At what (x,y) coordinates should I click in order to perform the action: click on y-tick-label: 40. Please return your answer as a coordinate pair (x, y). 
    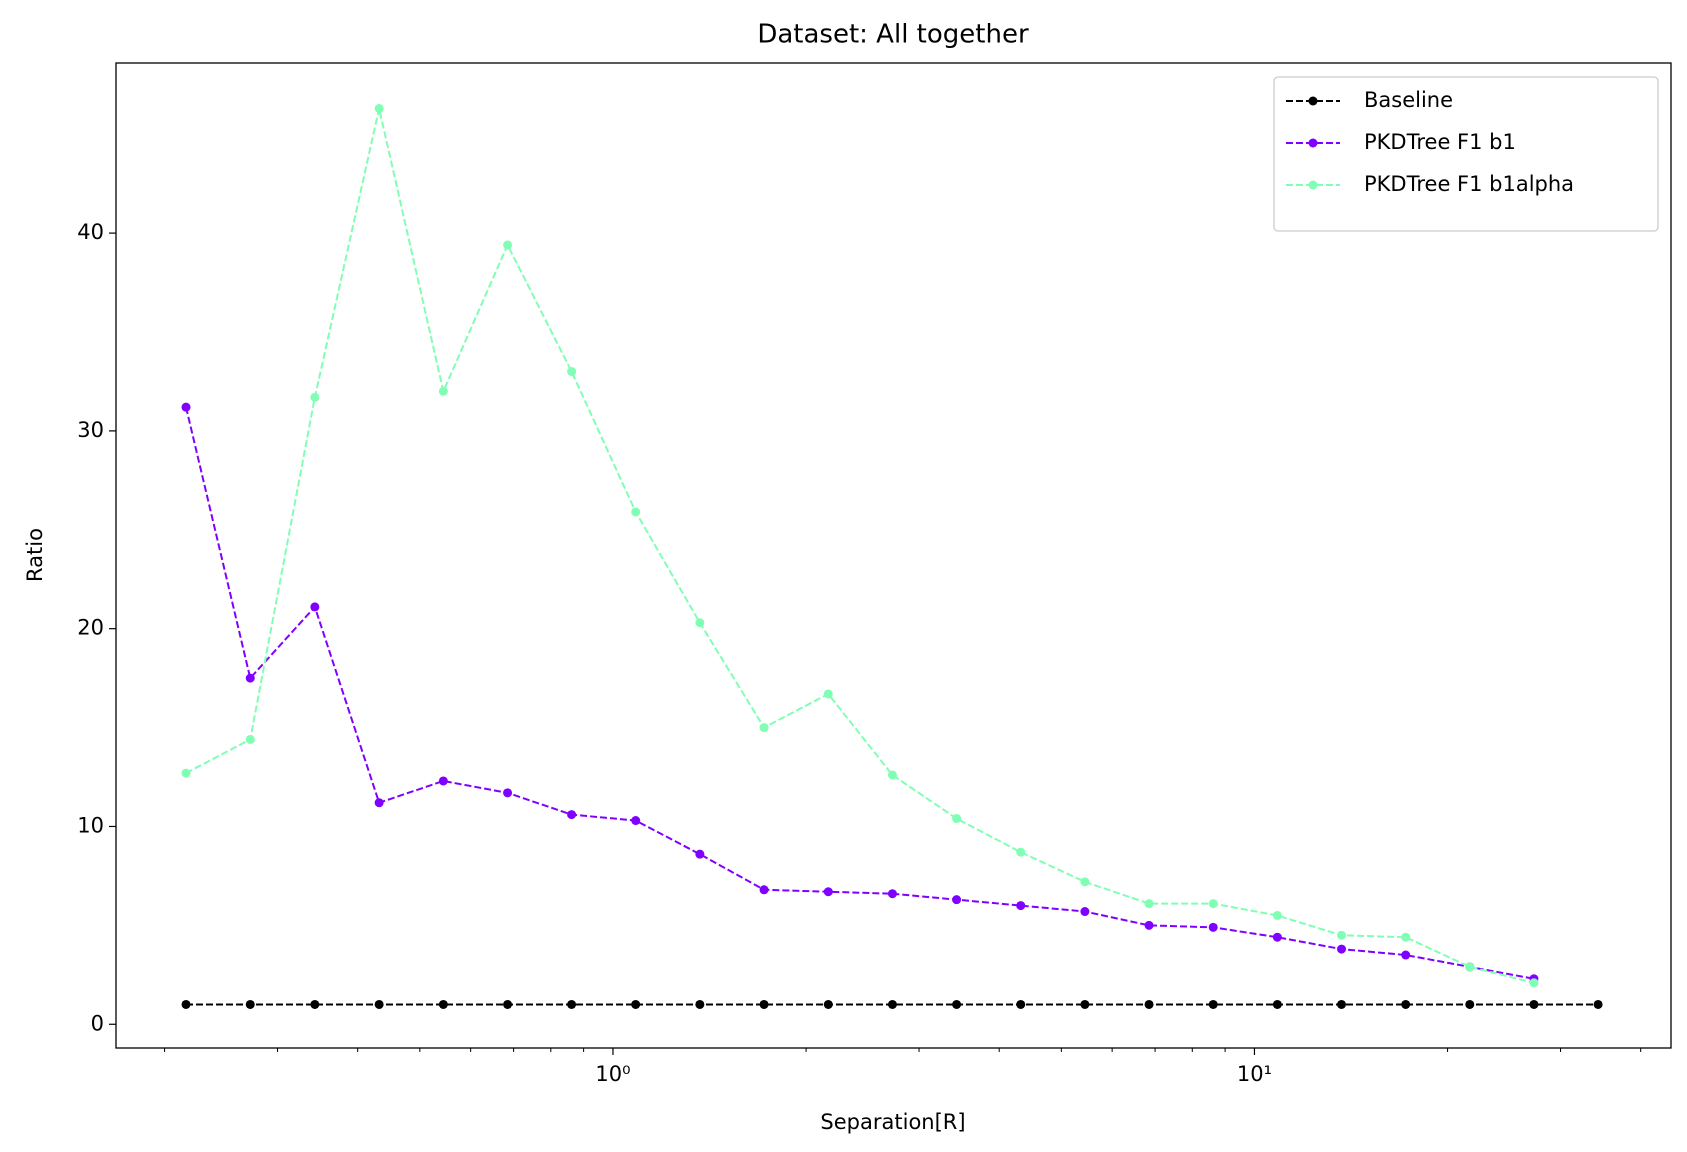
    Looking at the image, I should click on (90, 232).